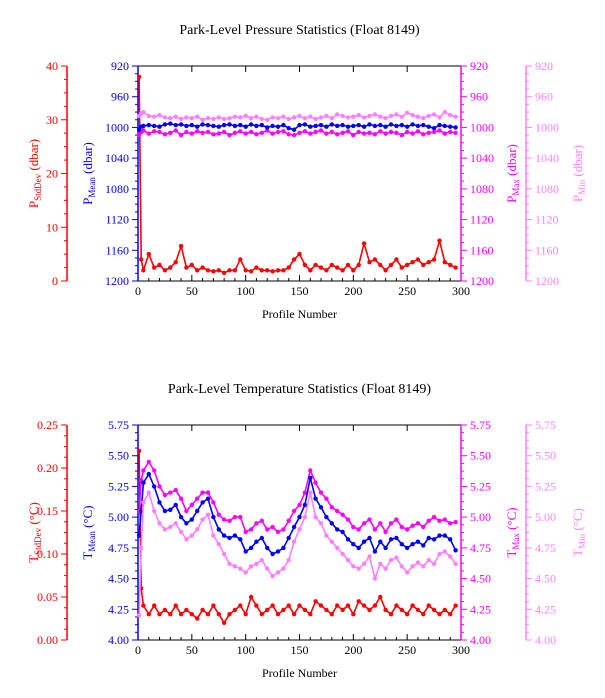 The image size is (605, 698). What do you see at coordinates (138, 291) in the screenshot?
I see `x-tick-label: 0` at bounding box center [138, 291].